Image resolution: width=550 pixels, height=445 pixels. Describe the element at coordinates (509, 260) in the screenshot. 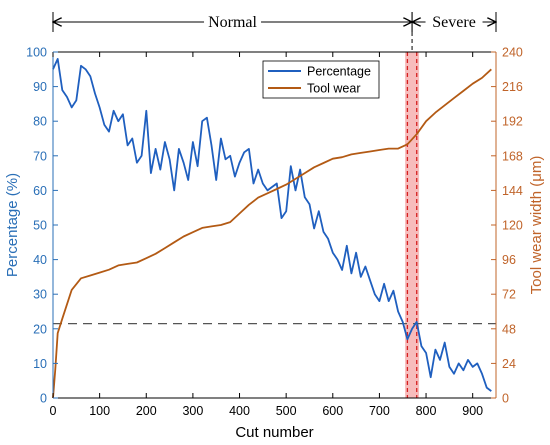

I see `y-right-tick-label-96: 96` at that location.